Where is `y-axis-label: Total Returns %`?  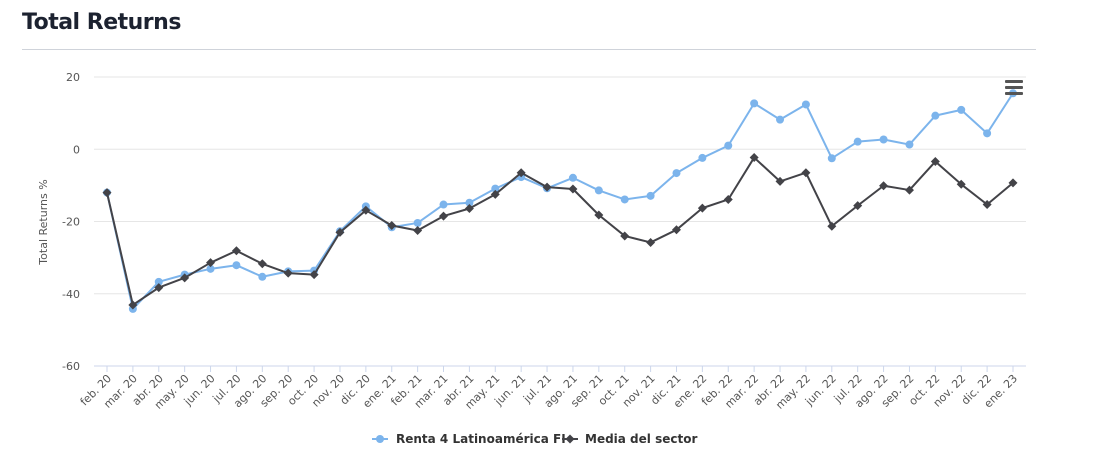 y-axis-label: Total Returns % is located at coordinates (43, 222).